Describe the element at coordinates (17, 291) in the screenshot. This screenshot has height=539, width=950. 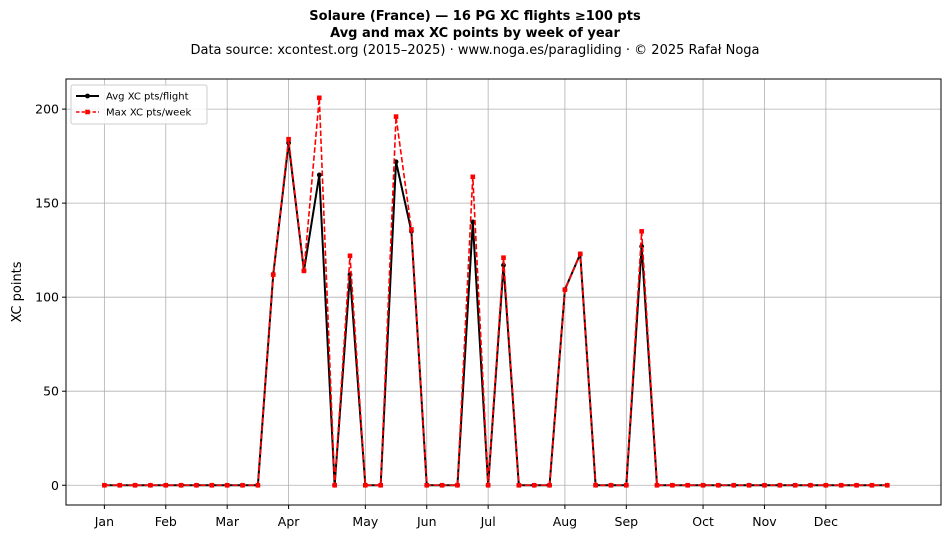
I see `y-axis-label: XC points` at that location.